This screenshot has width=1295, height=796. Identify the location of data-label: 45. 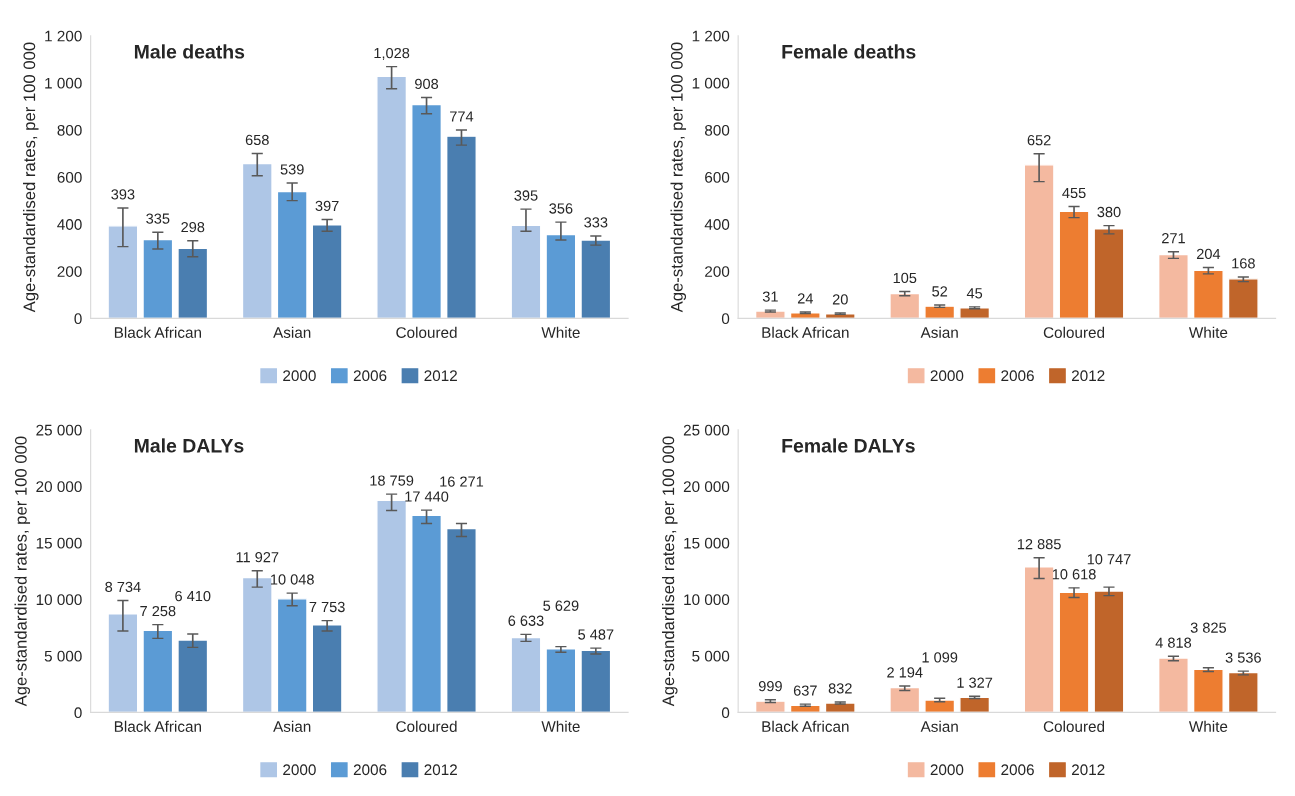
(974, 293).